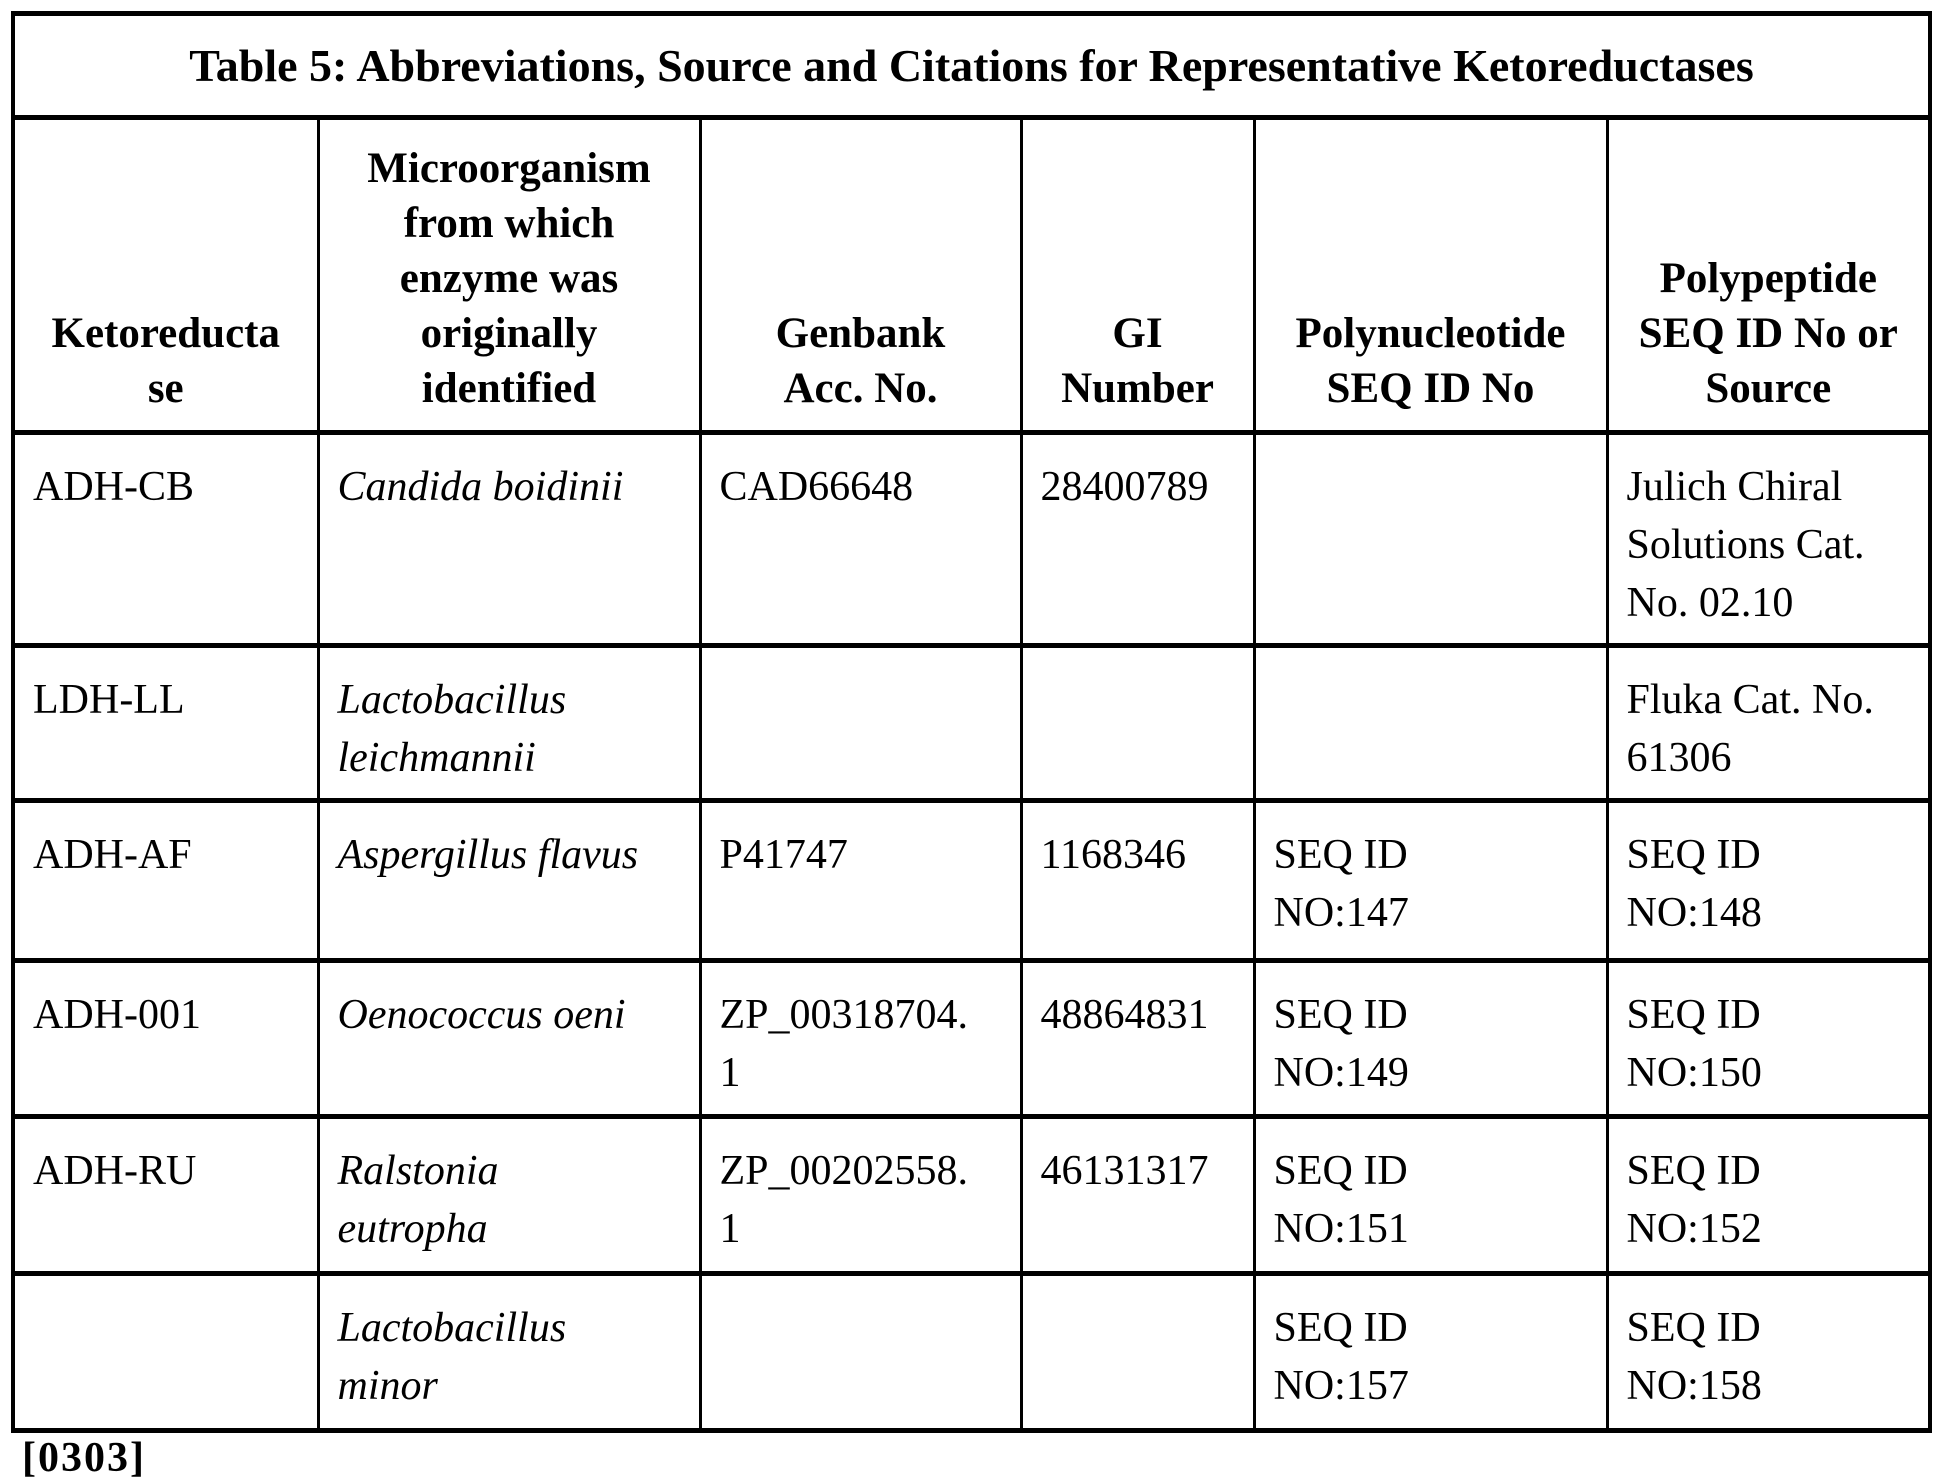 This screenshot has height=1481, width=1939. Describe the element at coordinates (860, 1194) in the screenshot. I see `cell-genbank: ZP_00202558. 1` at that location.